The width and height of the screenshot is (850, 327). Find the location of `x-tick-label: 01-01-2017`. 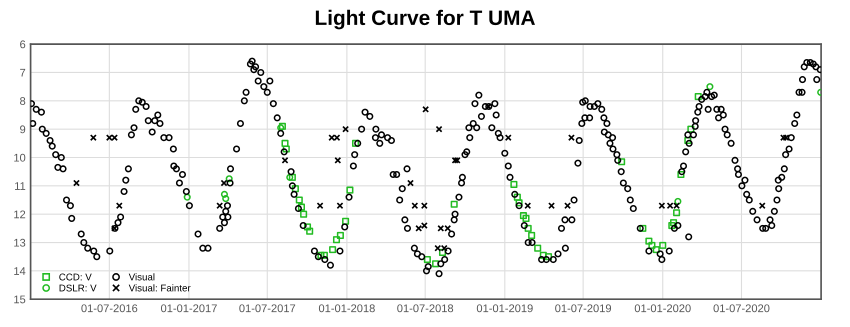

x-tick-label: 01-01-2017 is located at coordinates (188, 308).